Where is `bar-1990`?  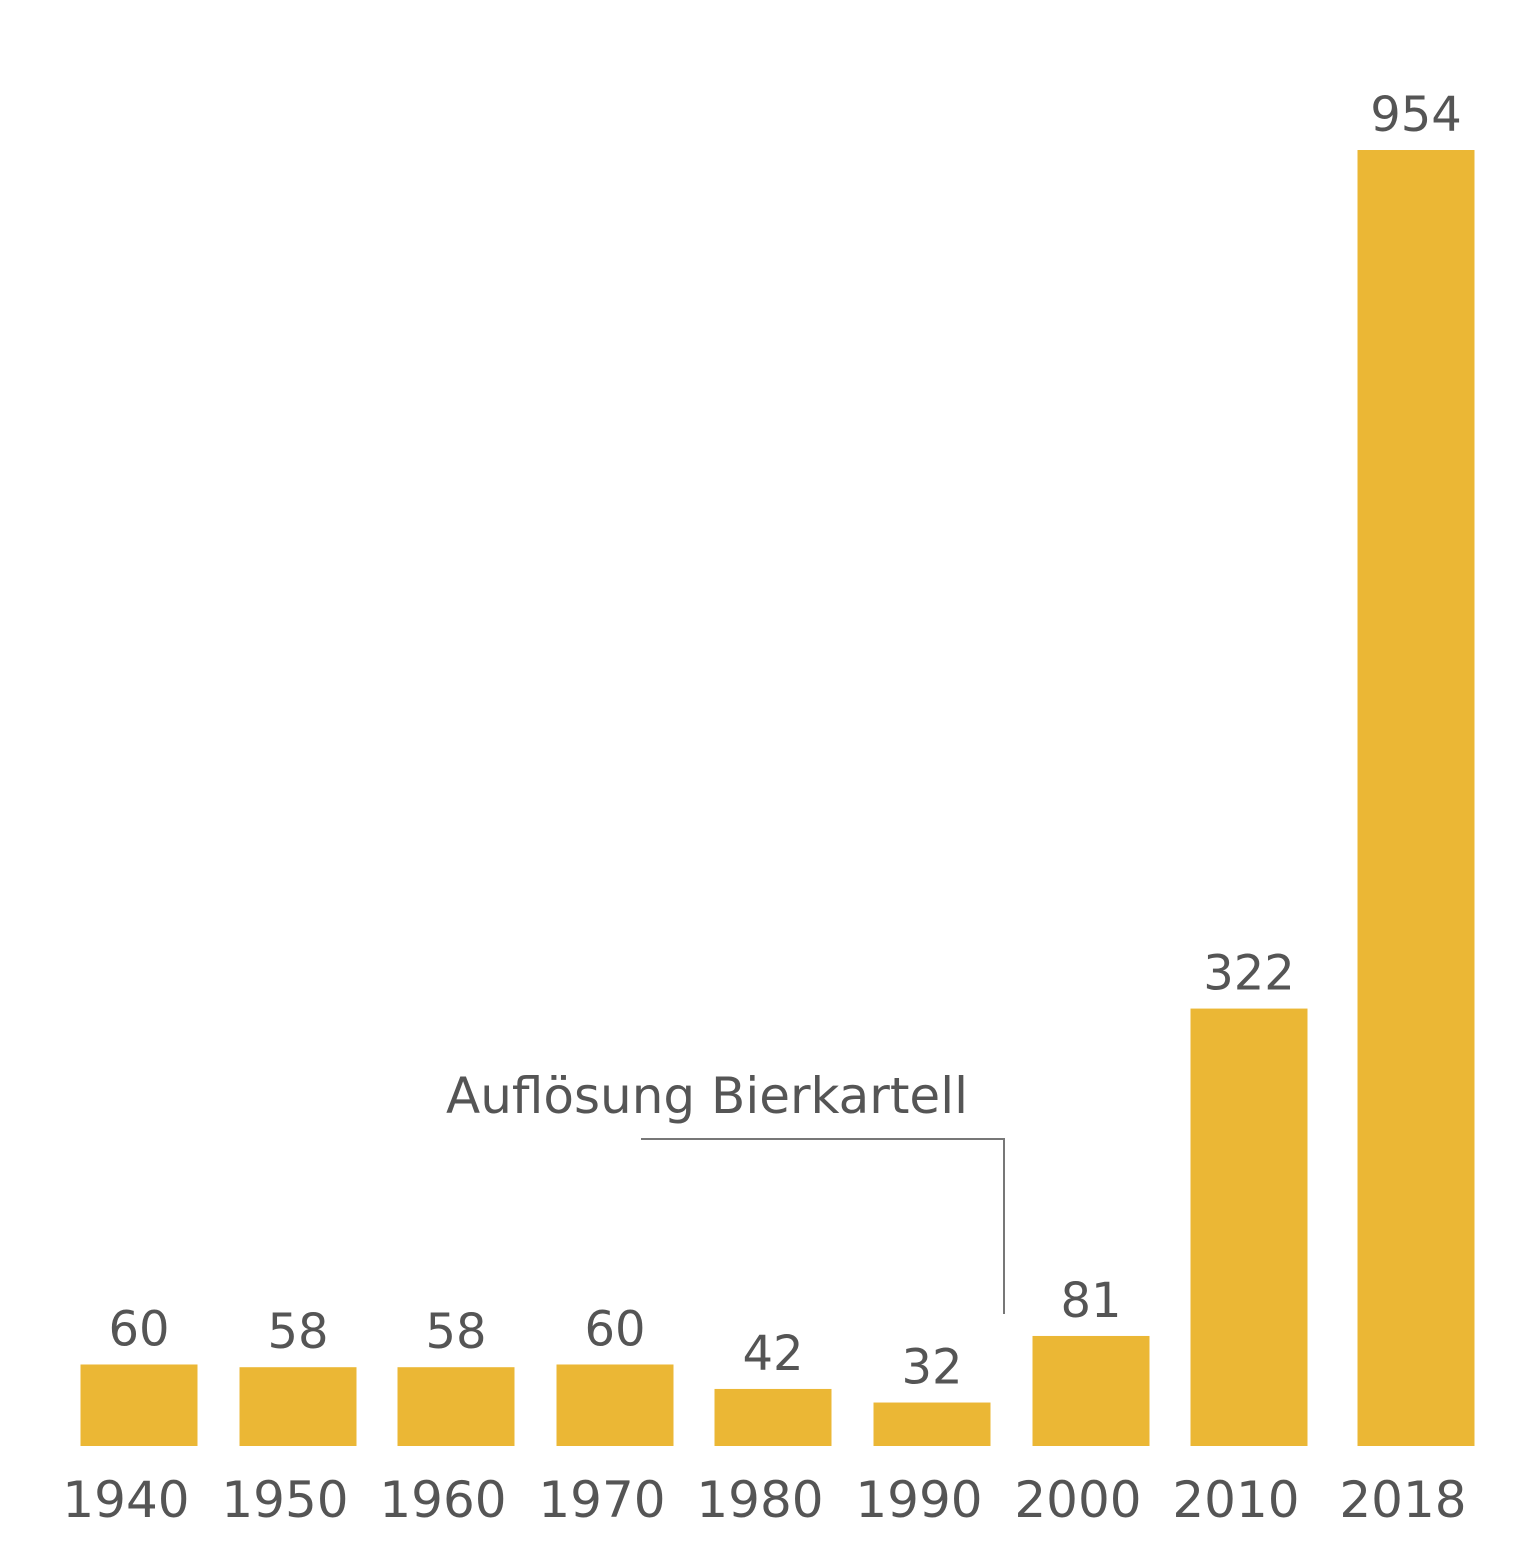 bar-1990 is located at coordinates (932, 1424).